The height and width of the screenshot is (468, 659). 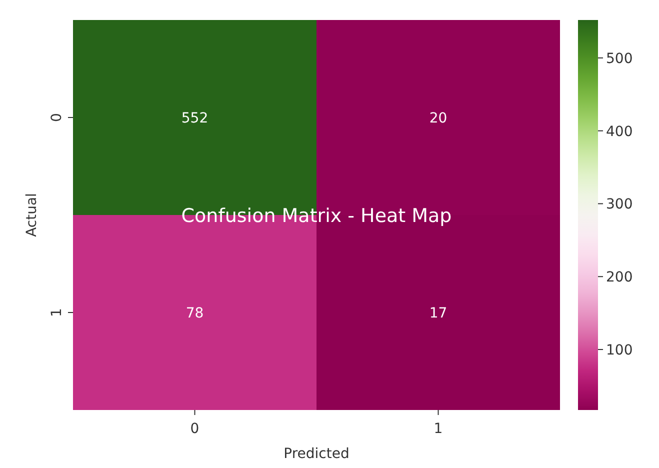 I want to click on data-label: 17, so click(x=438, y=314).